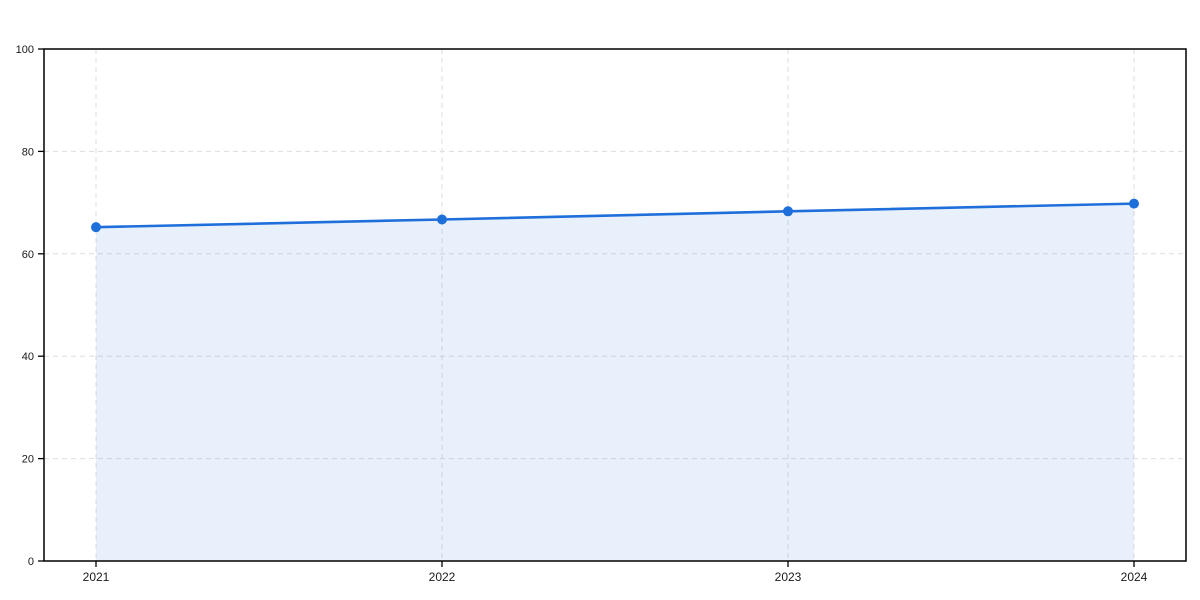  I want to click on y-tick-label: 100, so click(25, 50).